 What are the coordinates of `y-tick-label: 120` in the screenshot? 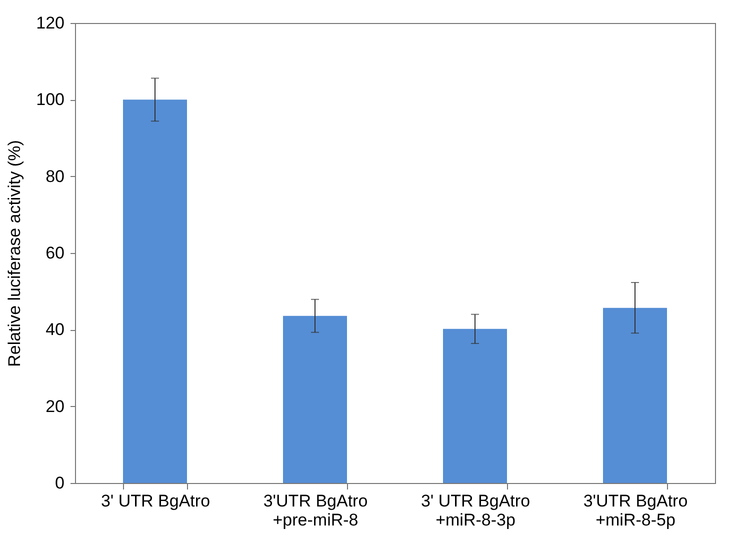 It's located at (50, 23).